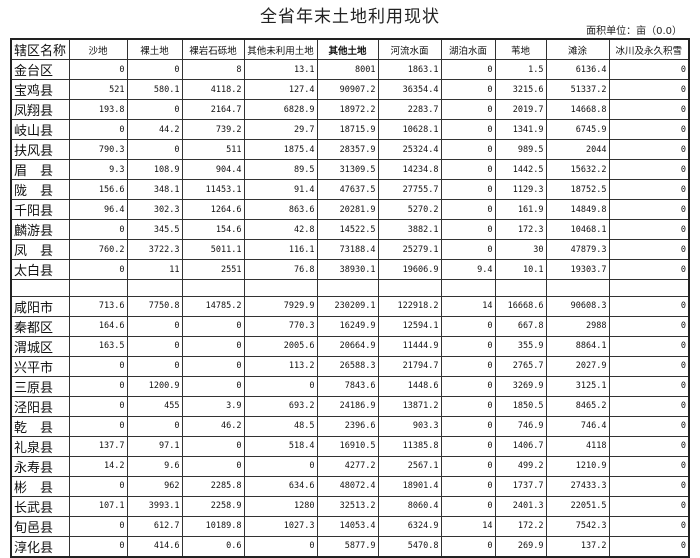 Image resolution: width=700 pixels, height=558 pixels. What do you see at coordinates (40, 189) in the screenshot?
I see `district-name-cell: 陇 县` at bounding box center [40, 189].